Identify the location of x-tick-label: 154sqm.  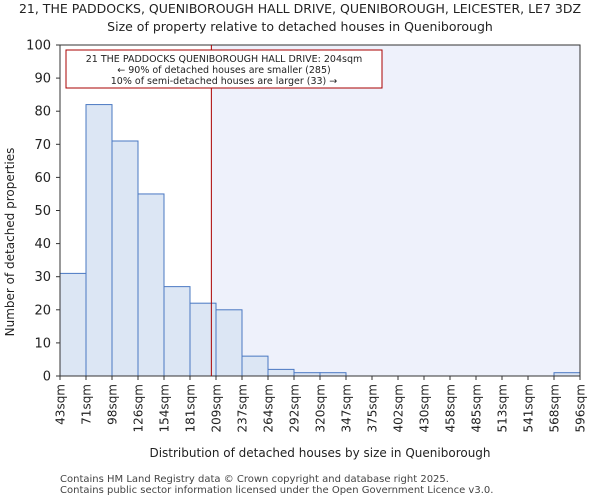
(165, 408).